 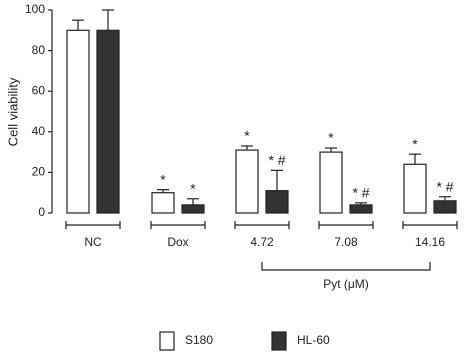 I want to click on x-tick-label: NC, so click(x=93, y=242).